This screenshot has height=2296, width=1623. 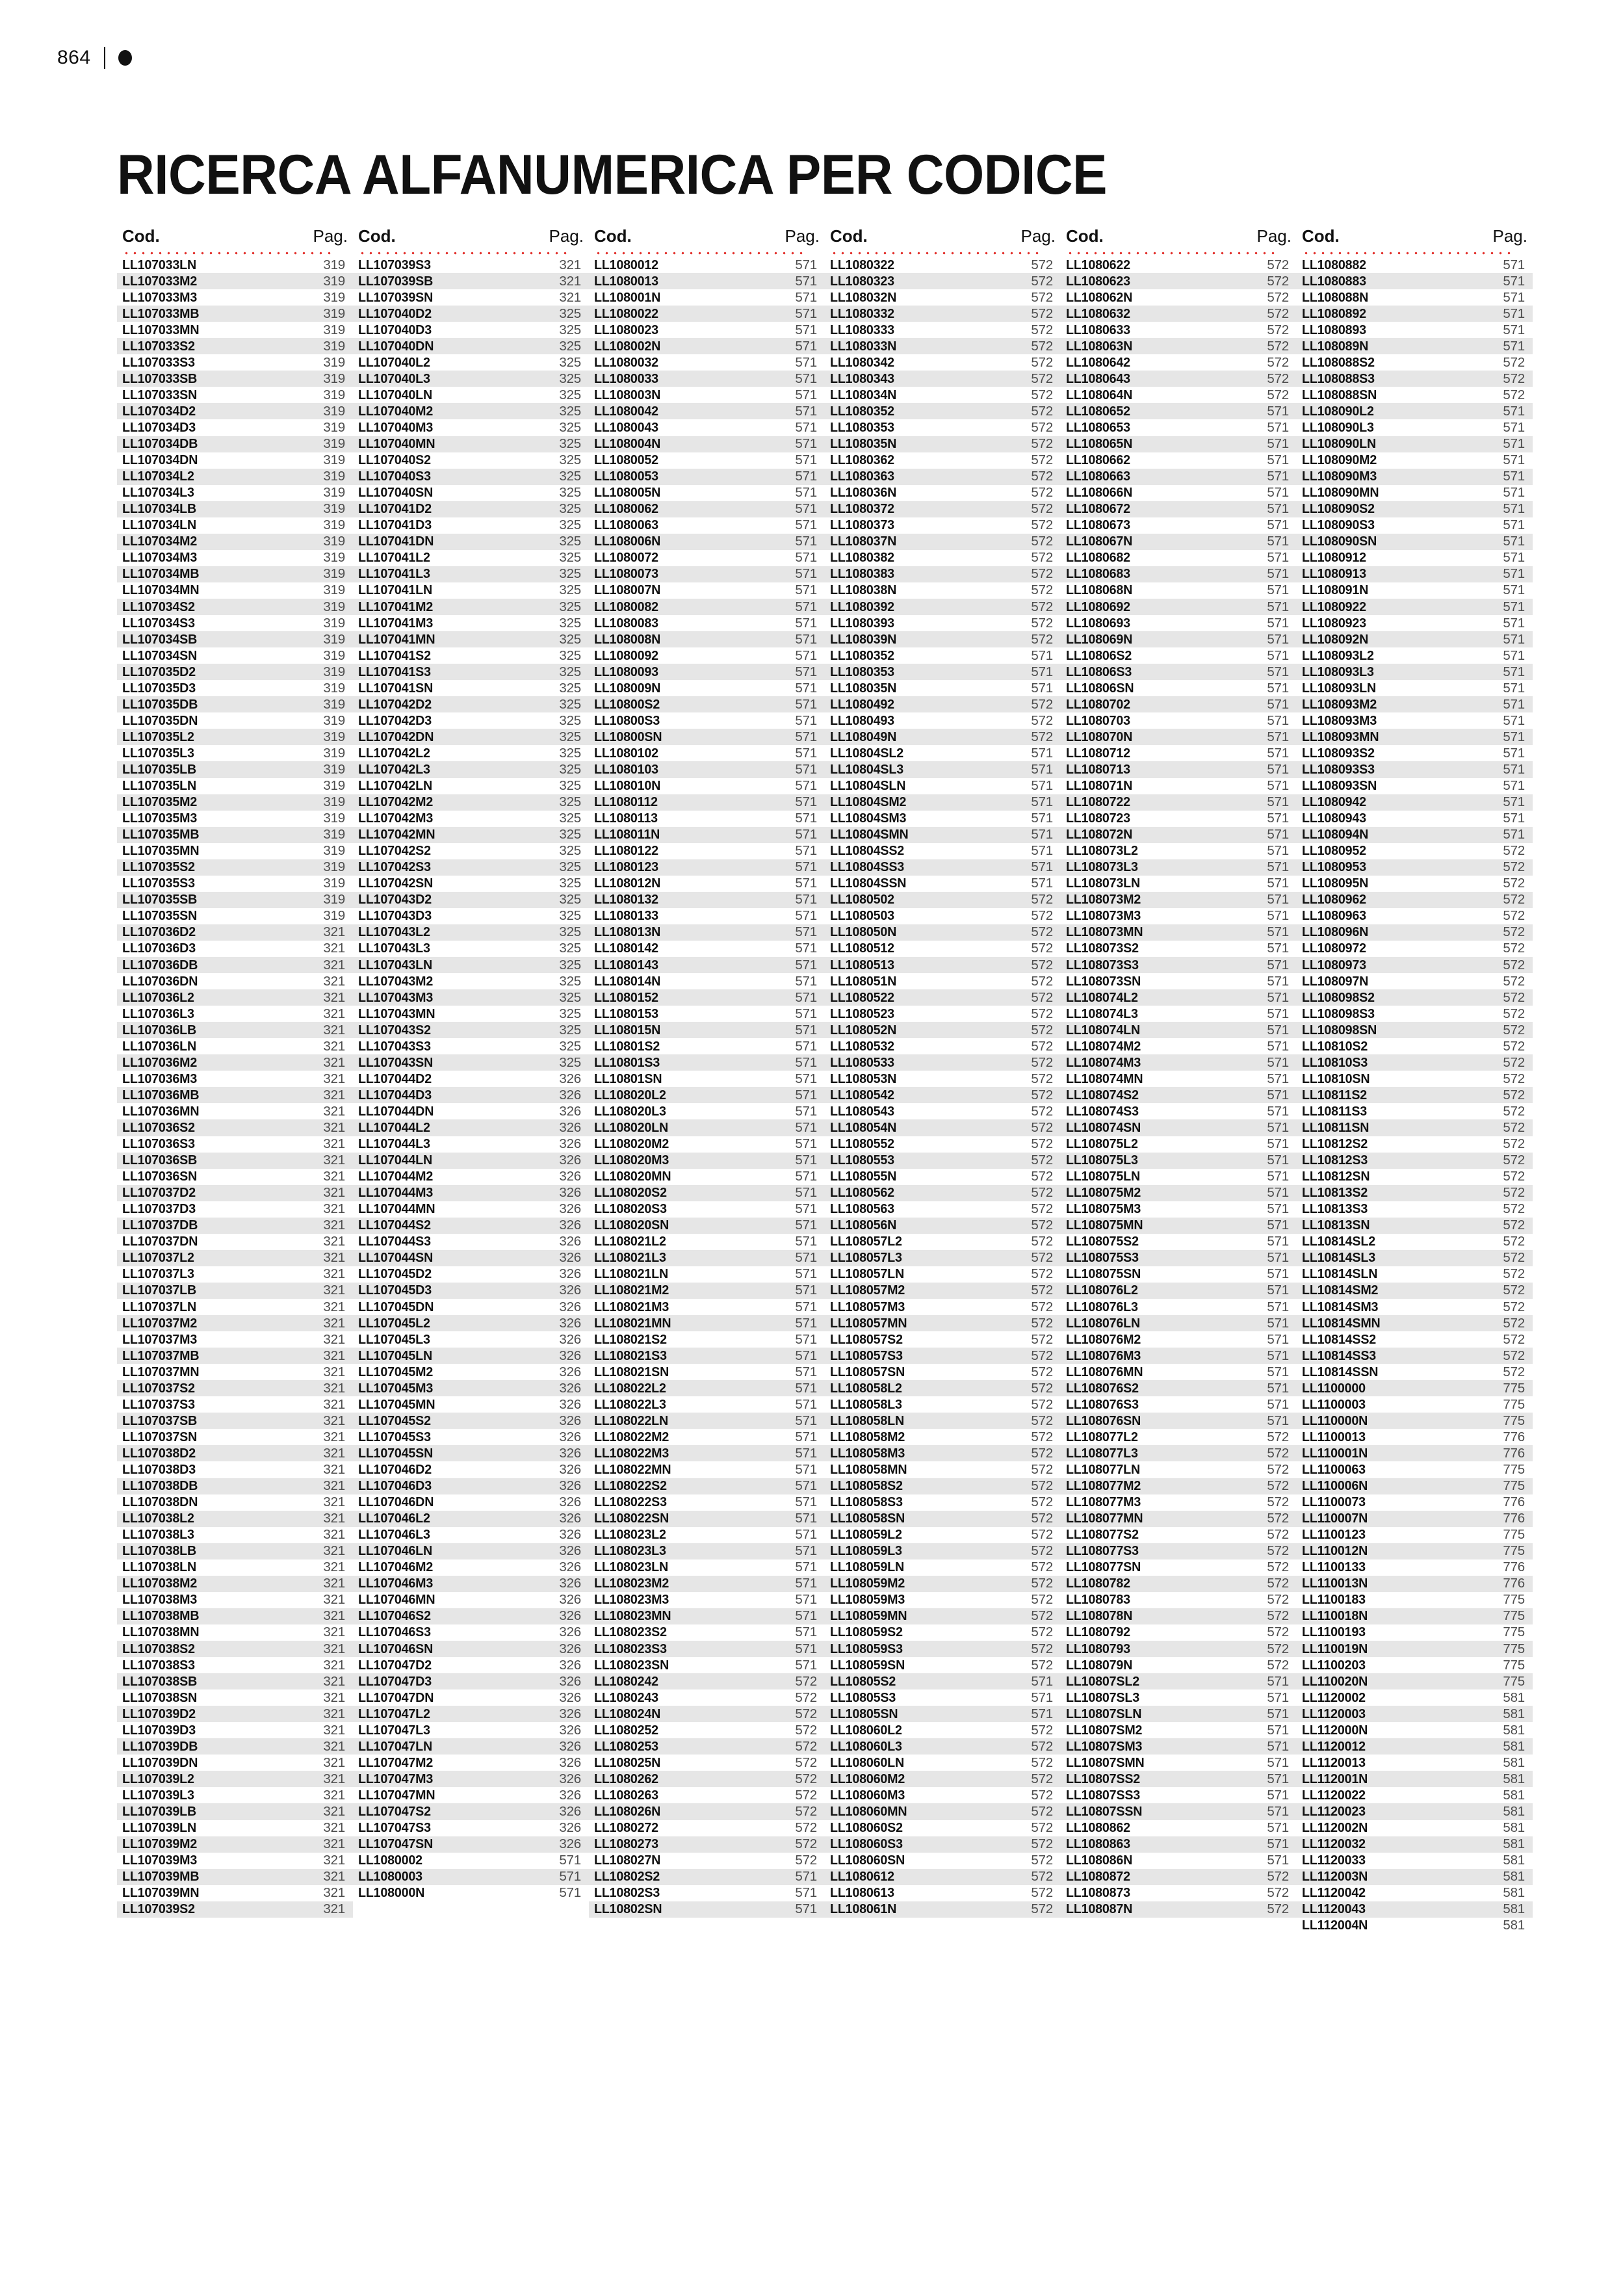 I want to click on table-row: LL10801S3 571, so click(x=707, y=1062).